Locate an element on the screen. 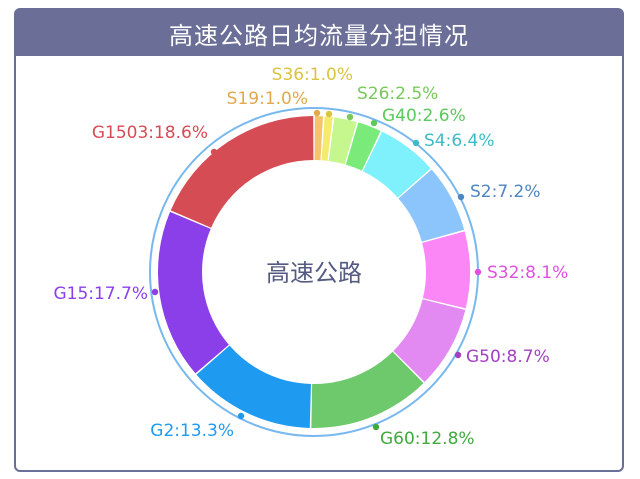 This screenshot has height=479, width=640. slice-g2 is located at coordinates (253, 386).